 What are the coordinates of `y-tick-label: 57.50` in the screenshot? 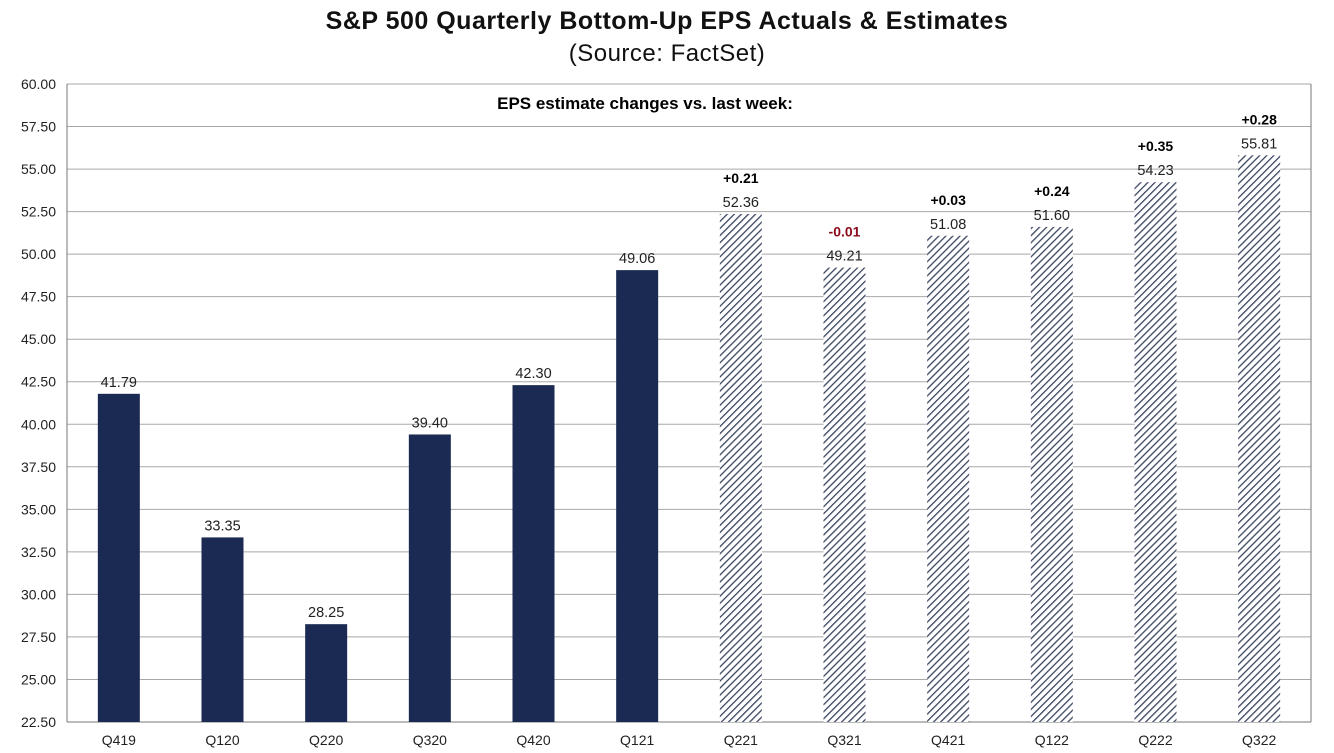 It's located at (38, 127).